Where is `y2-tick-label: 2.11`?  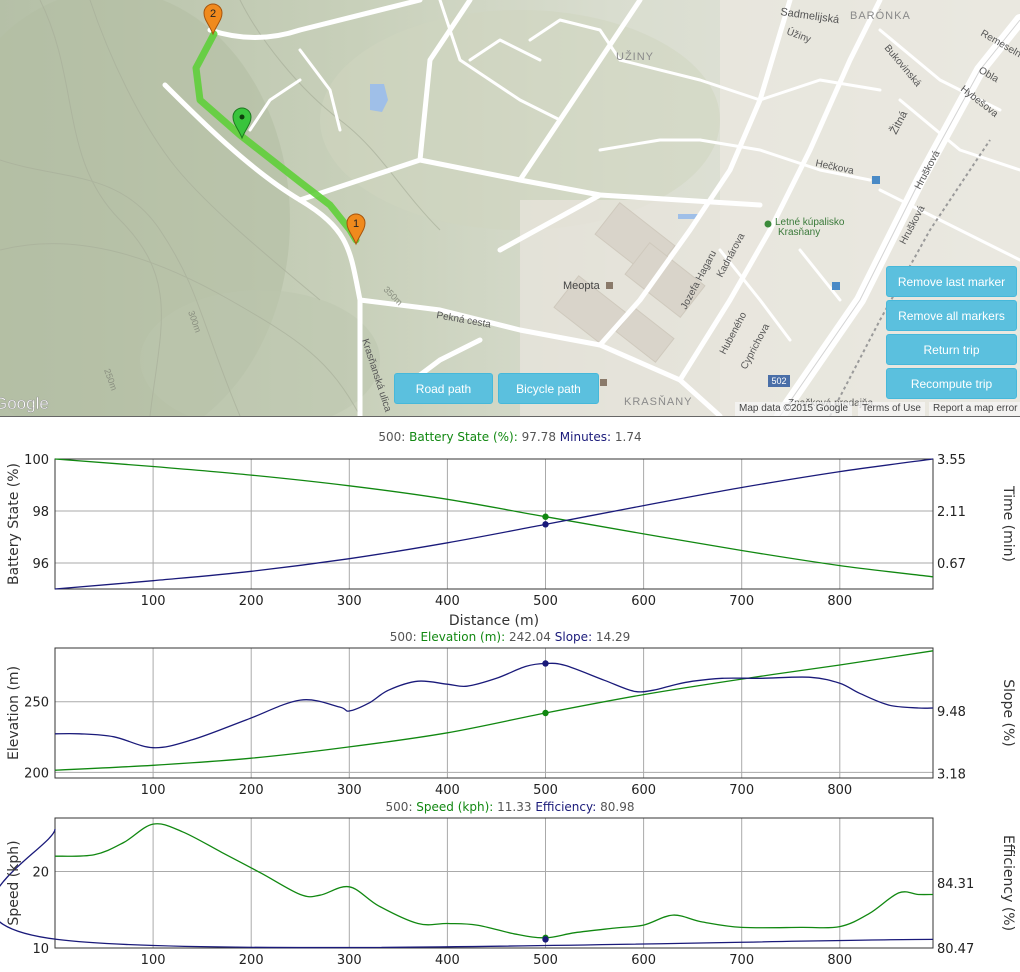 y2-tick-label: 2.11 is located at coordinates (951, 512).